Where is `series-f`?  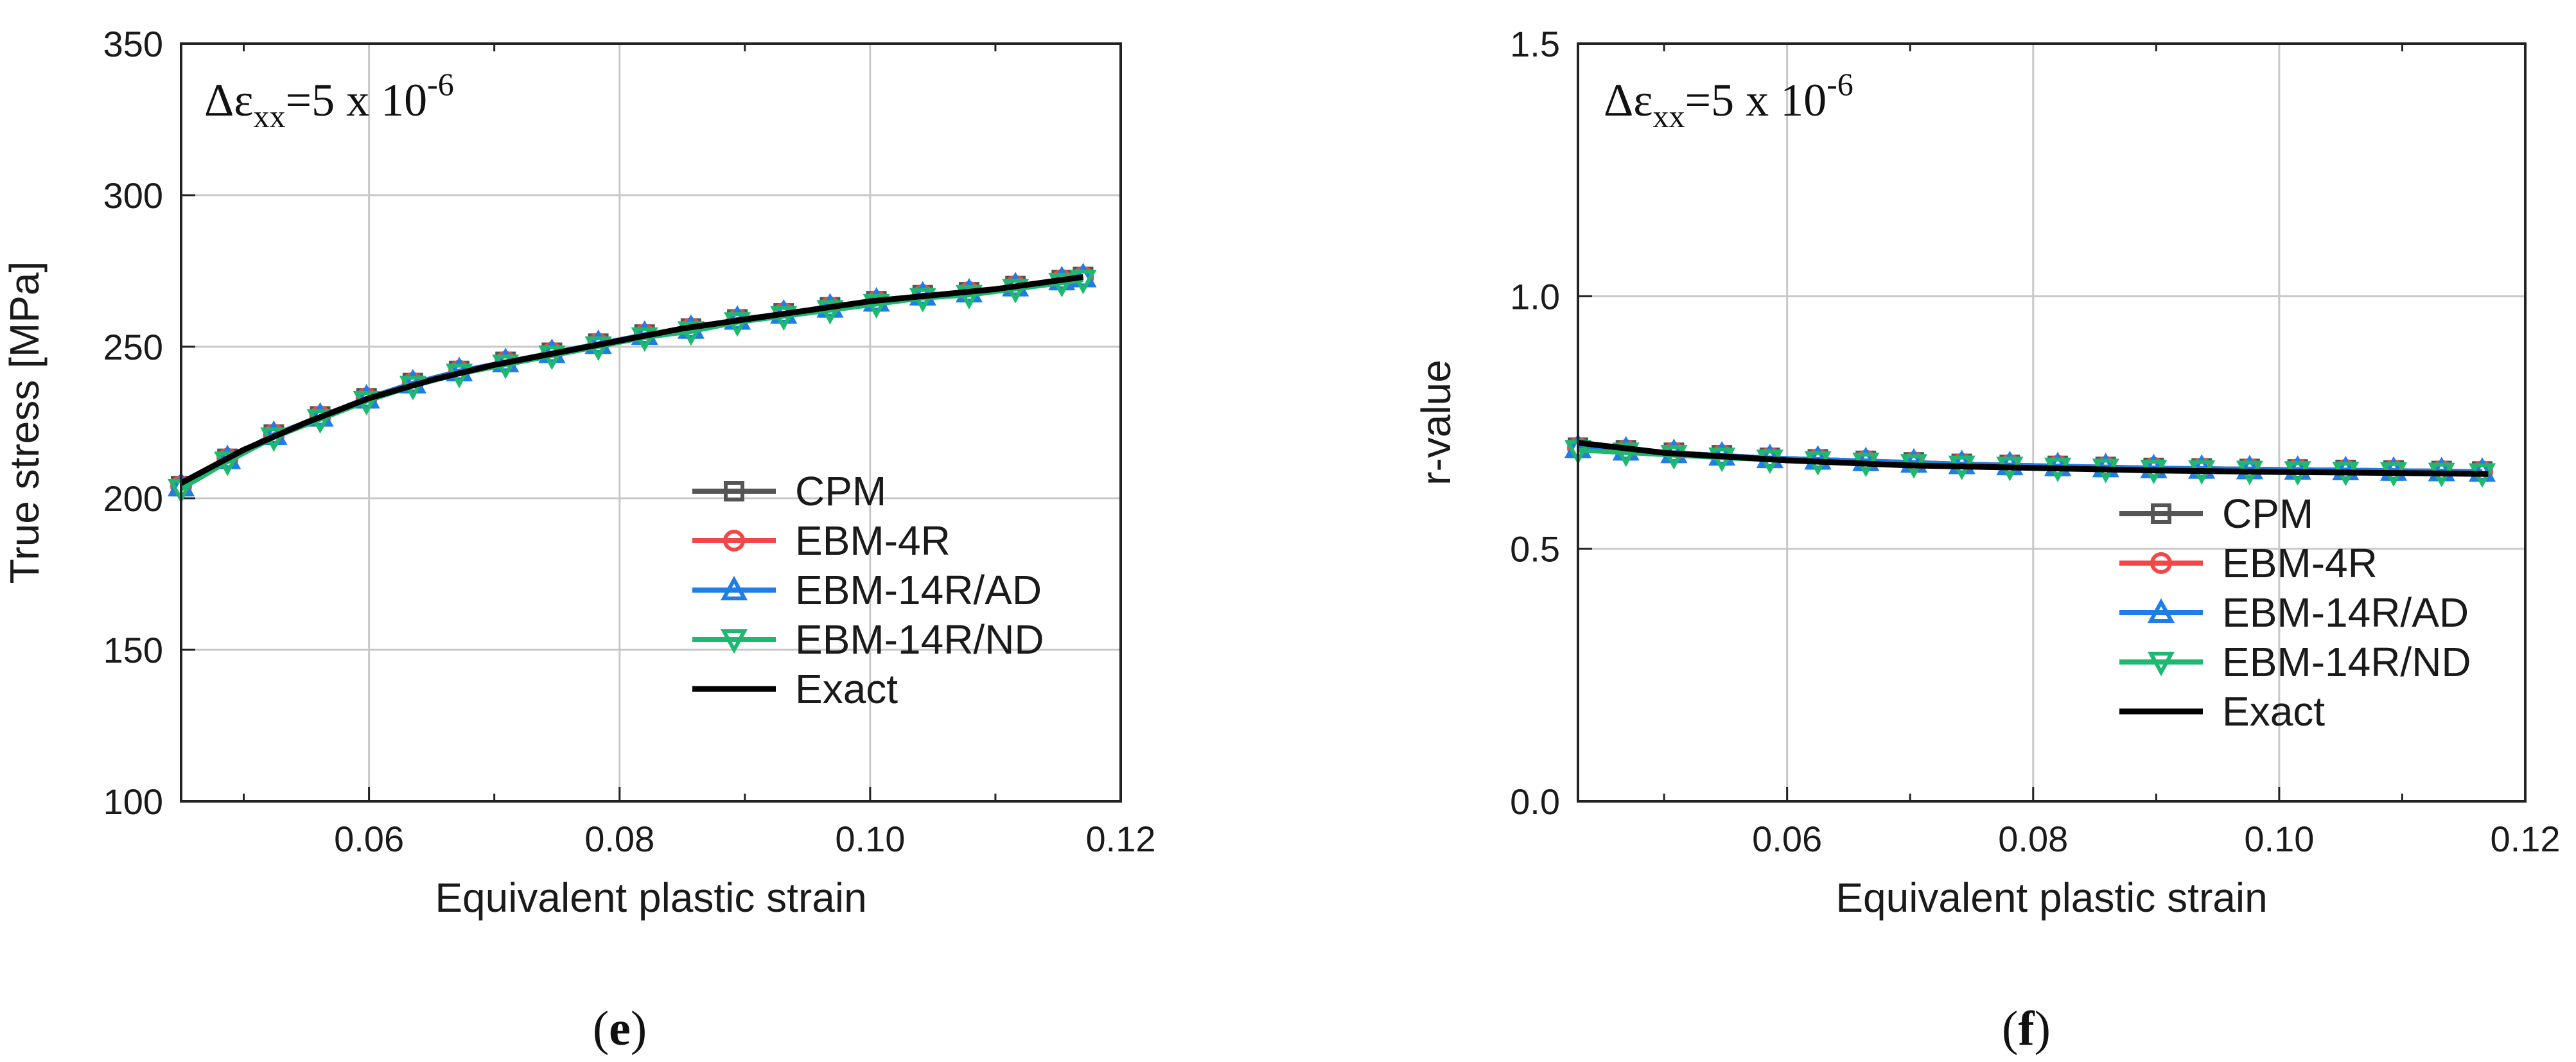 series-f is located at coordinates (2030, 460).